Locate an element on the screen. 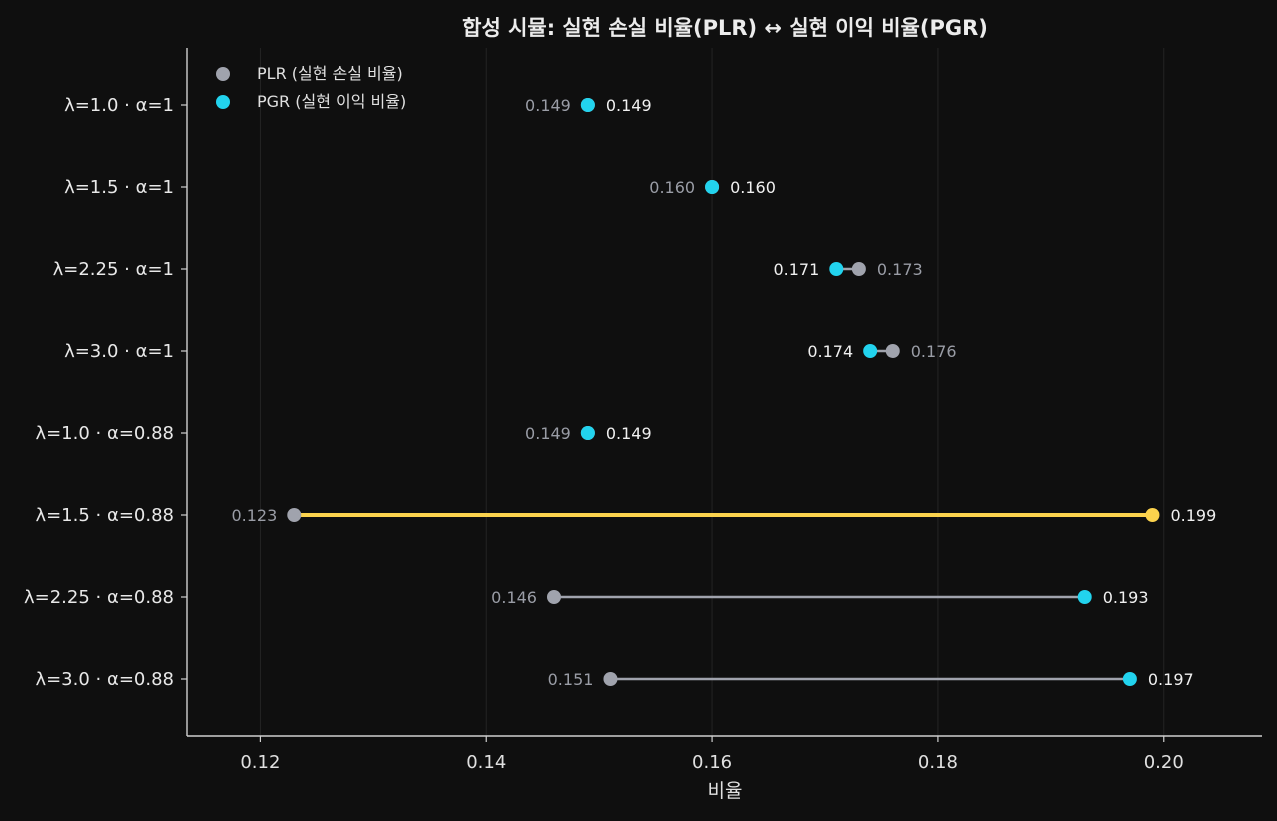 The height and width of the screenshot is (821, 1277). plr-value-label: 0.146 is located at coordinates (514, 597).